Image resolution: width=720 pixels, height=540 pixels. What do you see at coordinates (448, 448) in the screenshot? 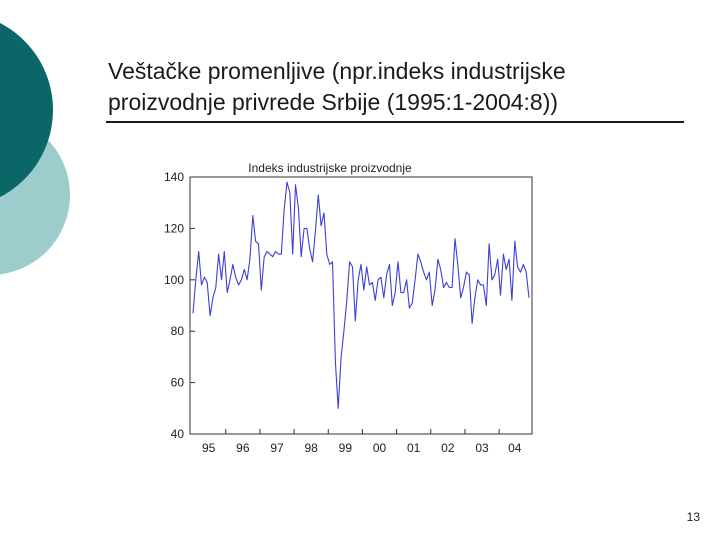
I see `x-tick-label-02: 02` at bounding box center [448, 448].